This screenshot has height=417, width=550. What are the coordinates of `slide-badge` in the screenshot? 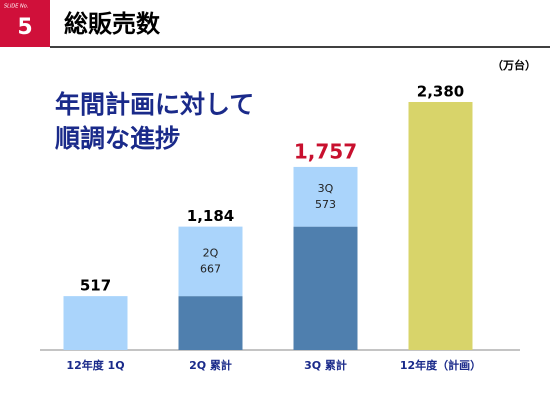 It's located at (25, 23).